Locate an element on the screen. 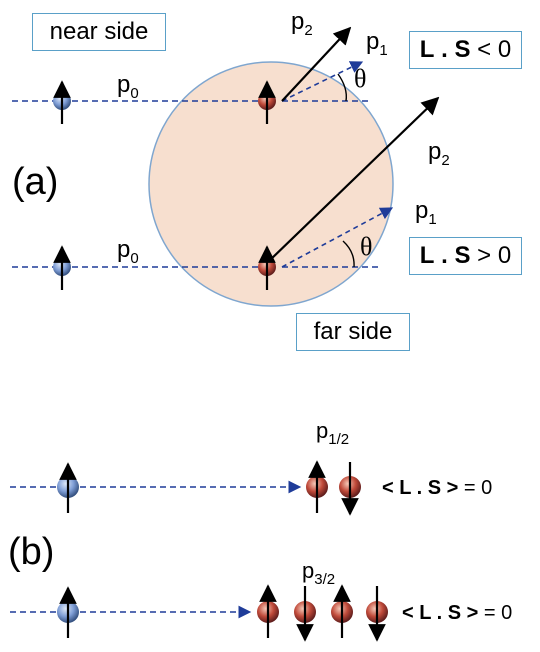  bound-particle-p32-2-down is located at coordinates (305, 614).